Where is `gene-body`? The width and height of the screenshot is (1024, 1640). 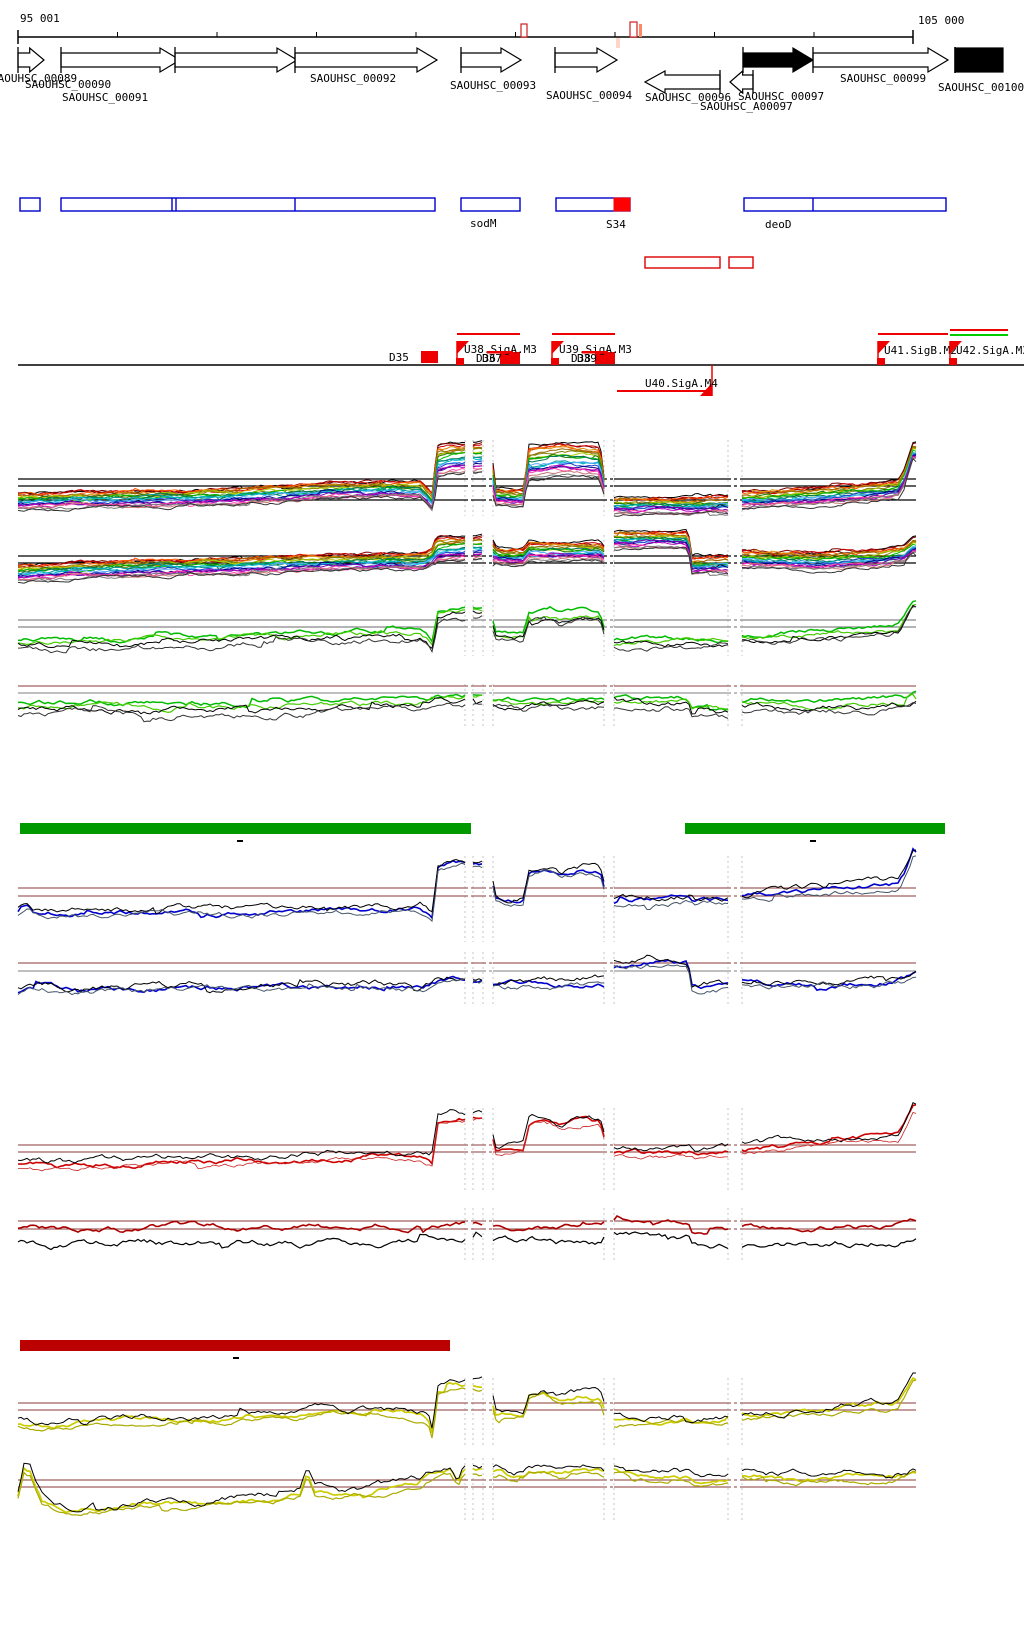
gene-body is located at coordinates (979, 60).